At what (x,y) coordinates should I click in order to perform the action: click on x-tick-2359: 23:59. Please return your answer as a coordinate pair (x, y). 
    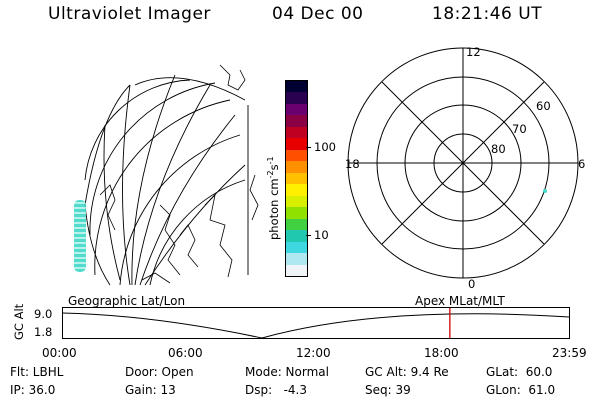
    Looking at the image, I should click on (569, 353).